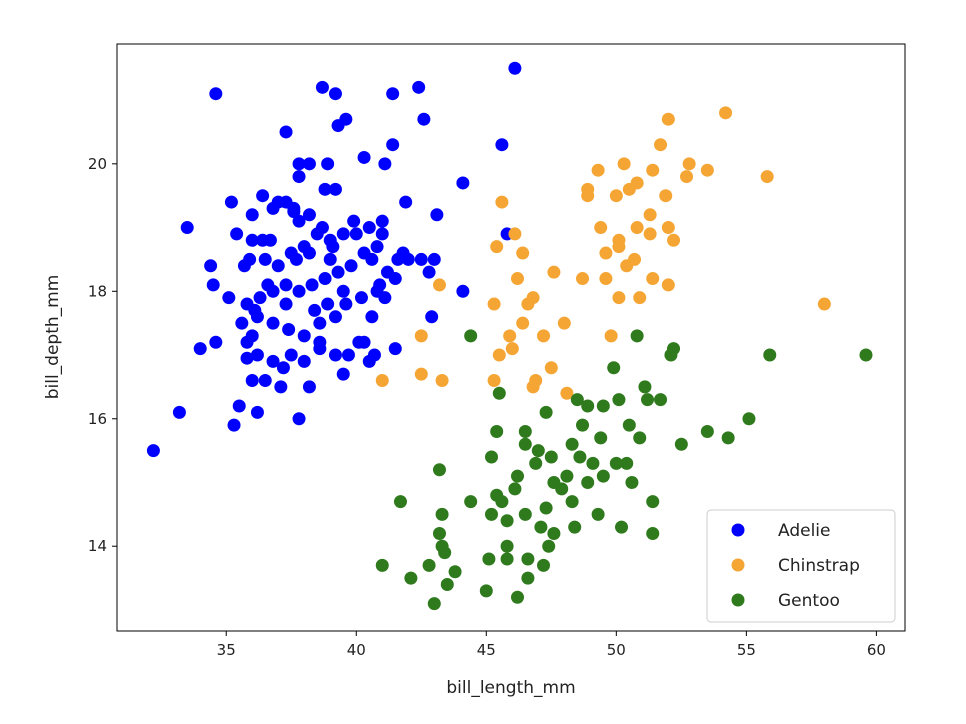 This screenshot has width=966, height=724. Describe the element at coordinates (356, 650) in the screenshot. I see `x-tick-label: 40` at that location.